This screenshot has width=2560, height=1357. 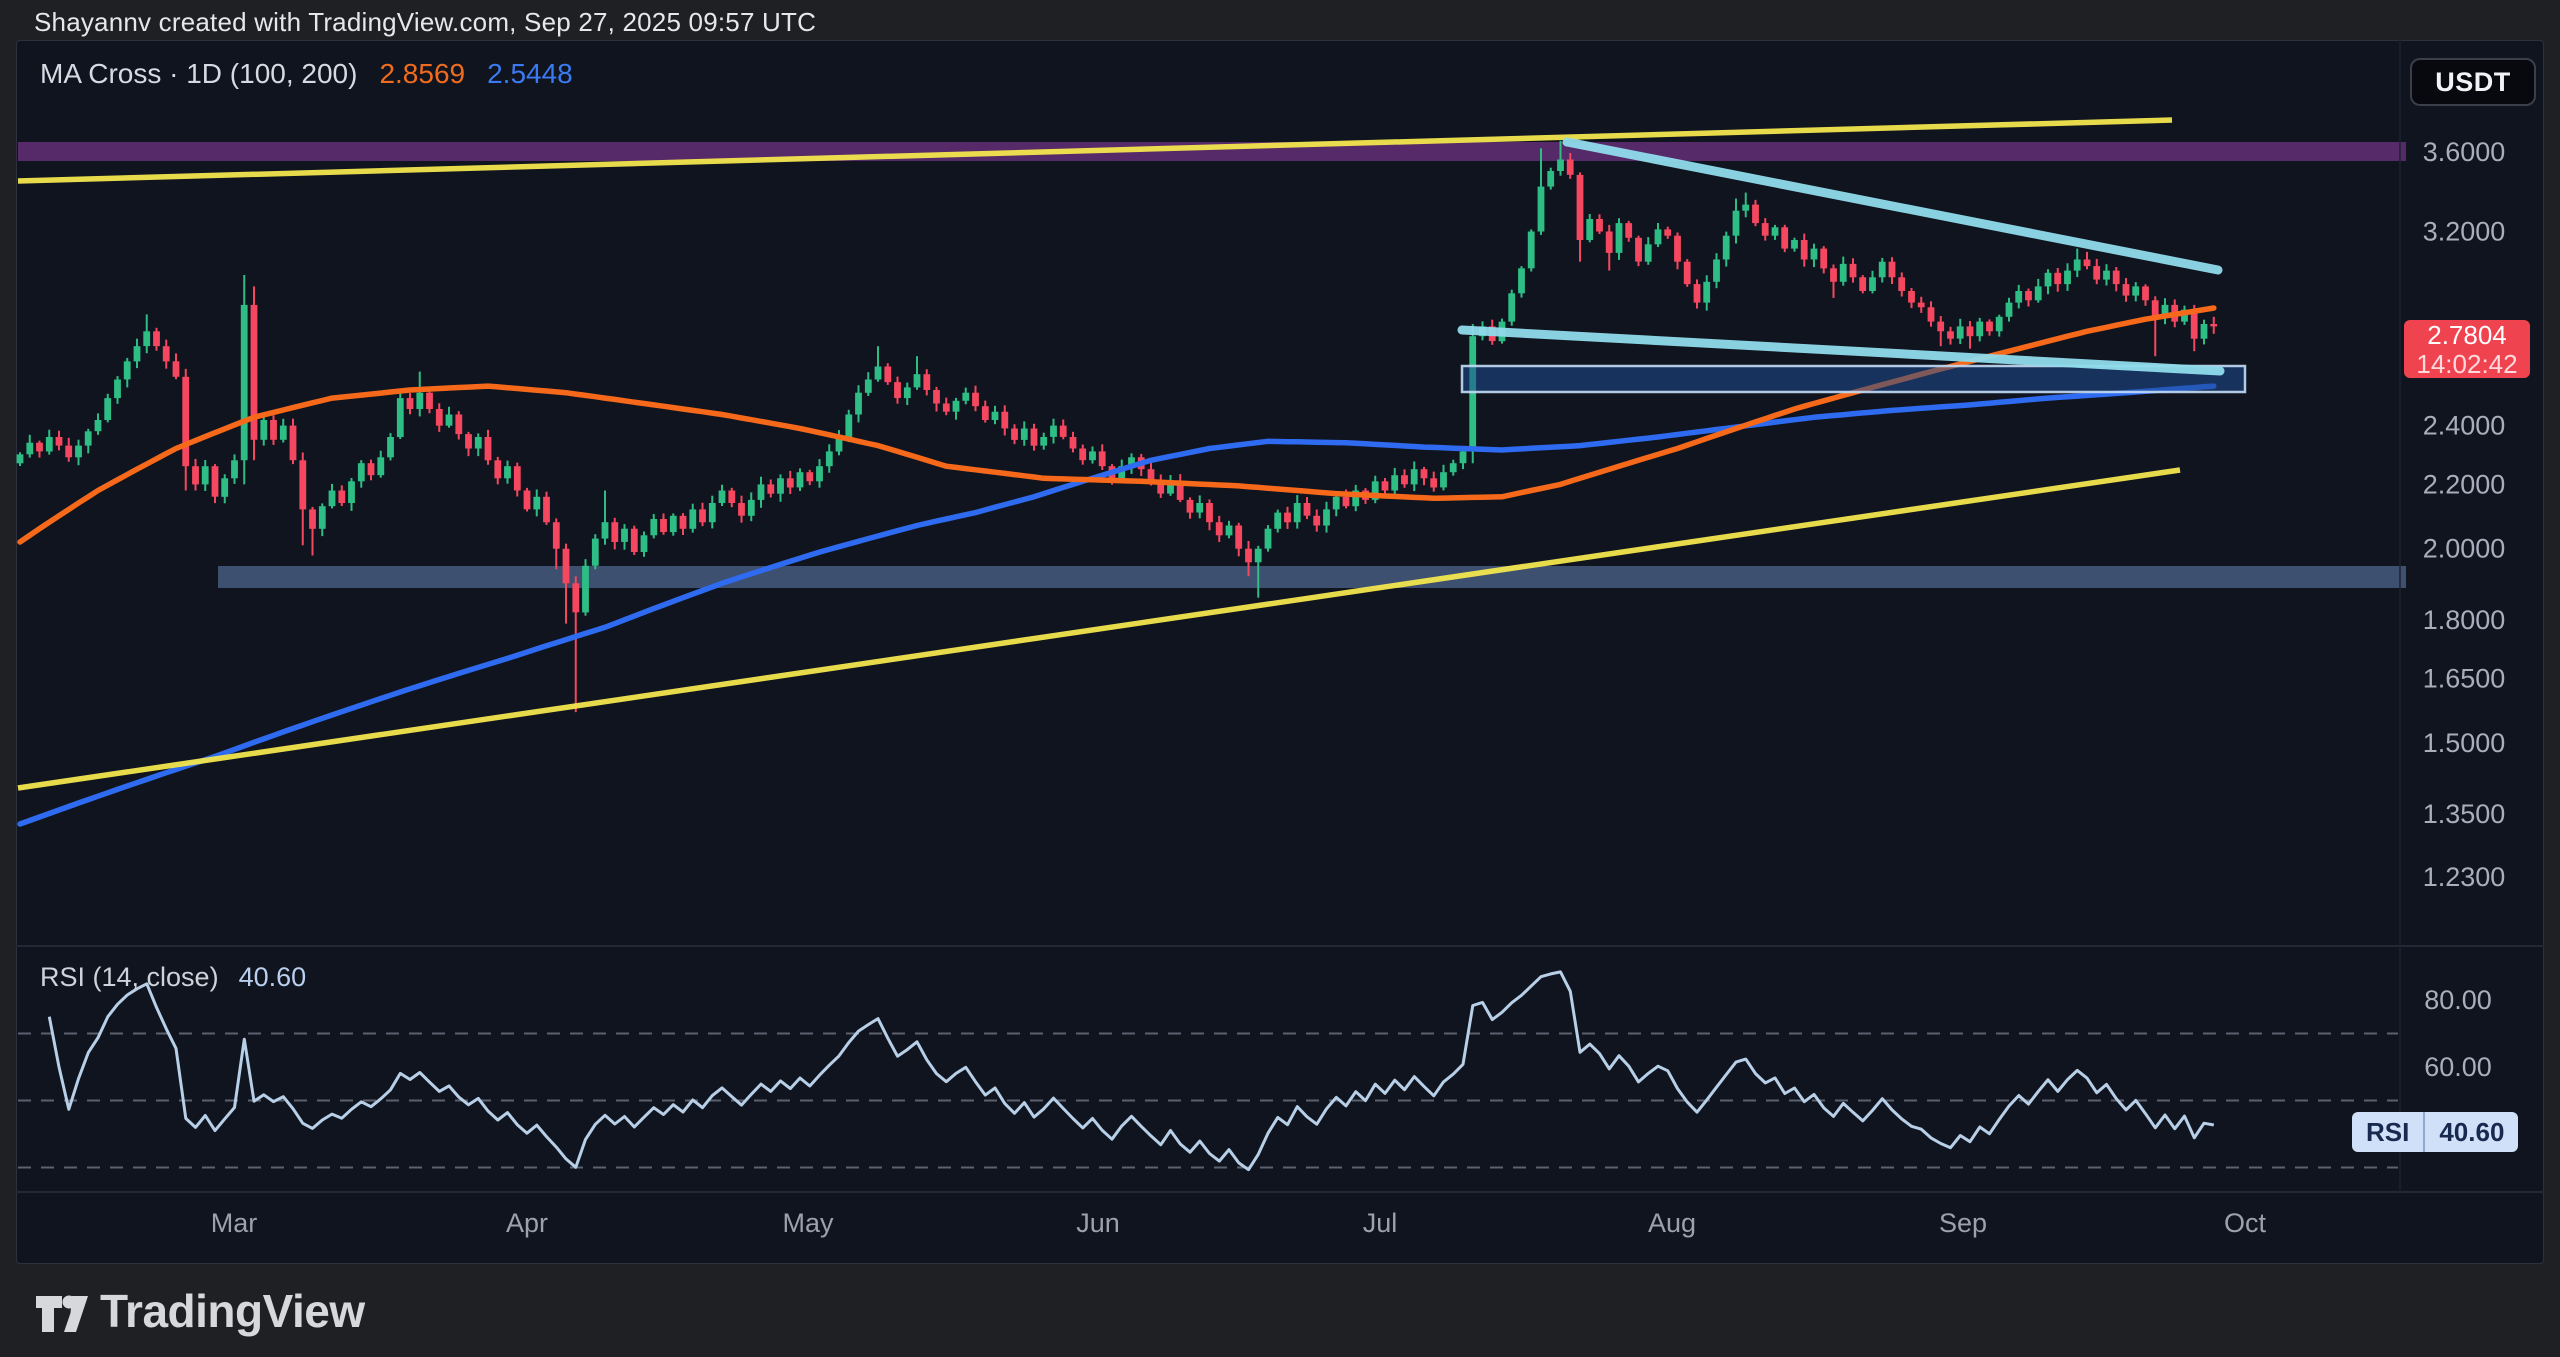 What do you see at coordinates (2467, 335) in the screenshot?
I see `current-price-value: 2.7804` at bounding box center [2467, 335].